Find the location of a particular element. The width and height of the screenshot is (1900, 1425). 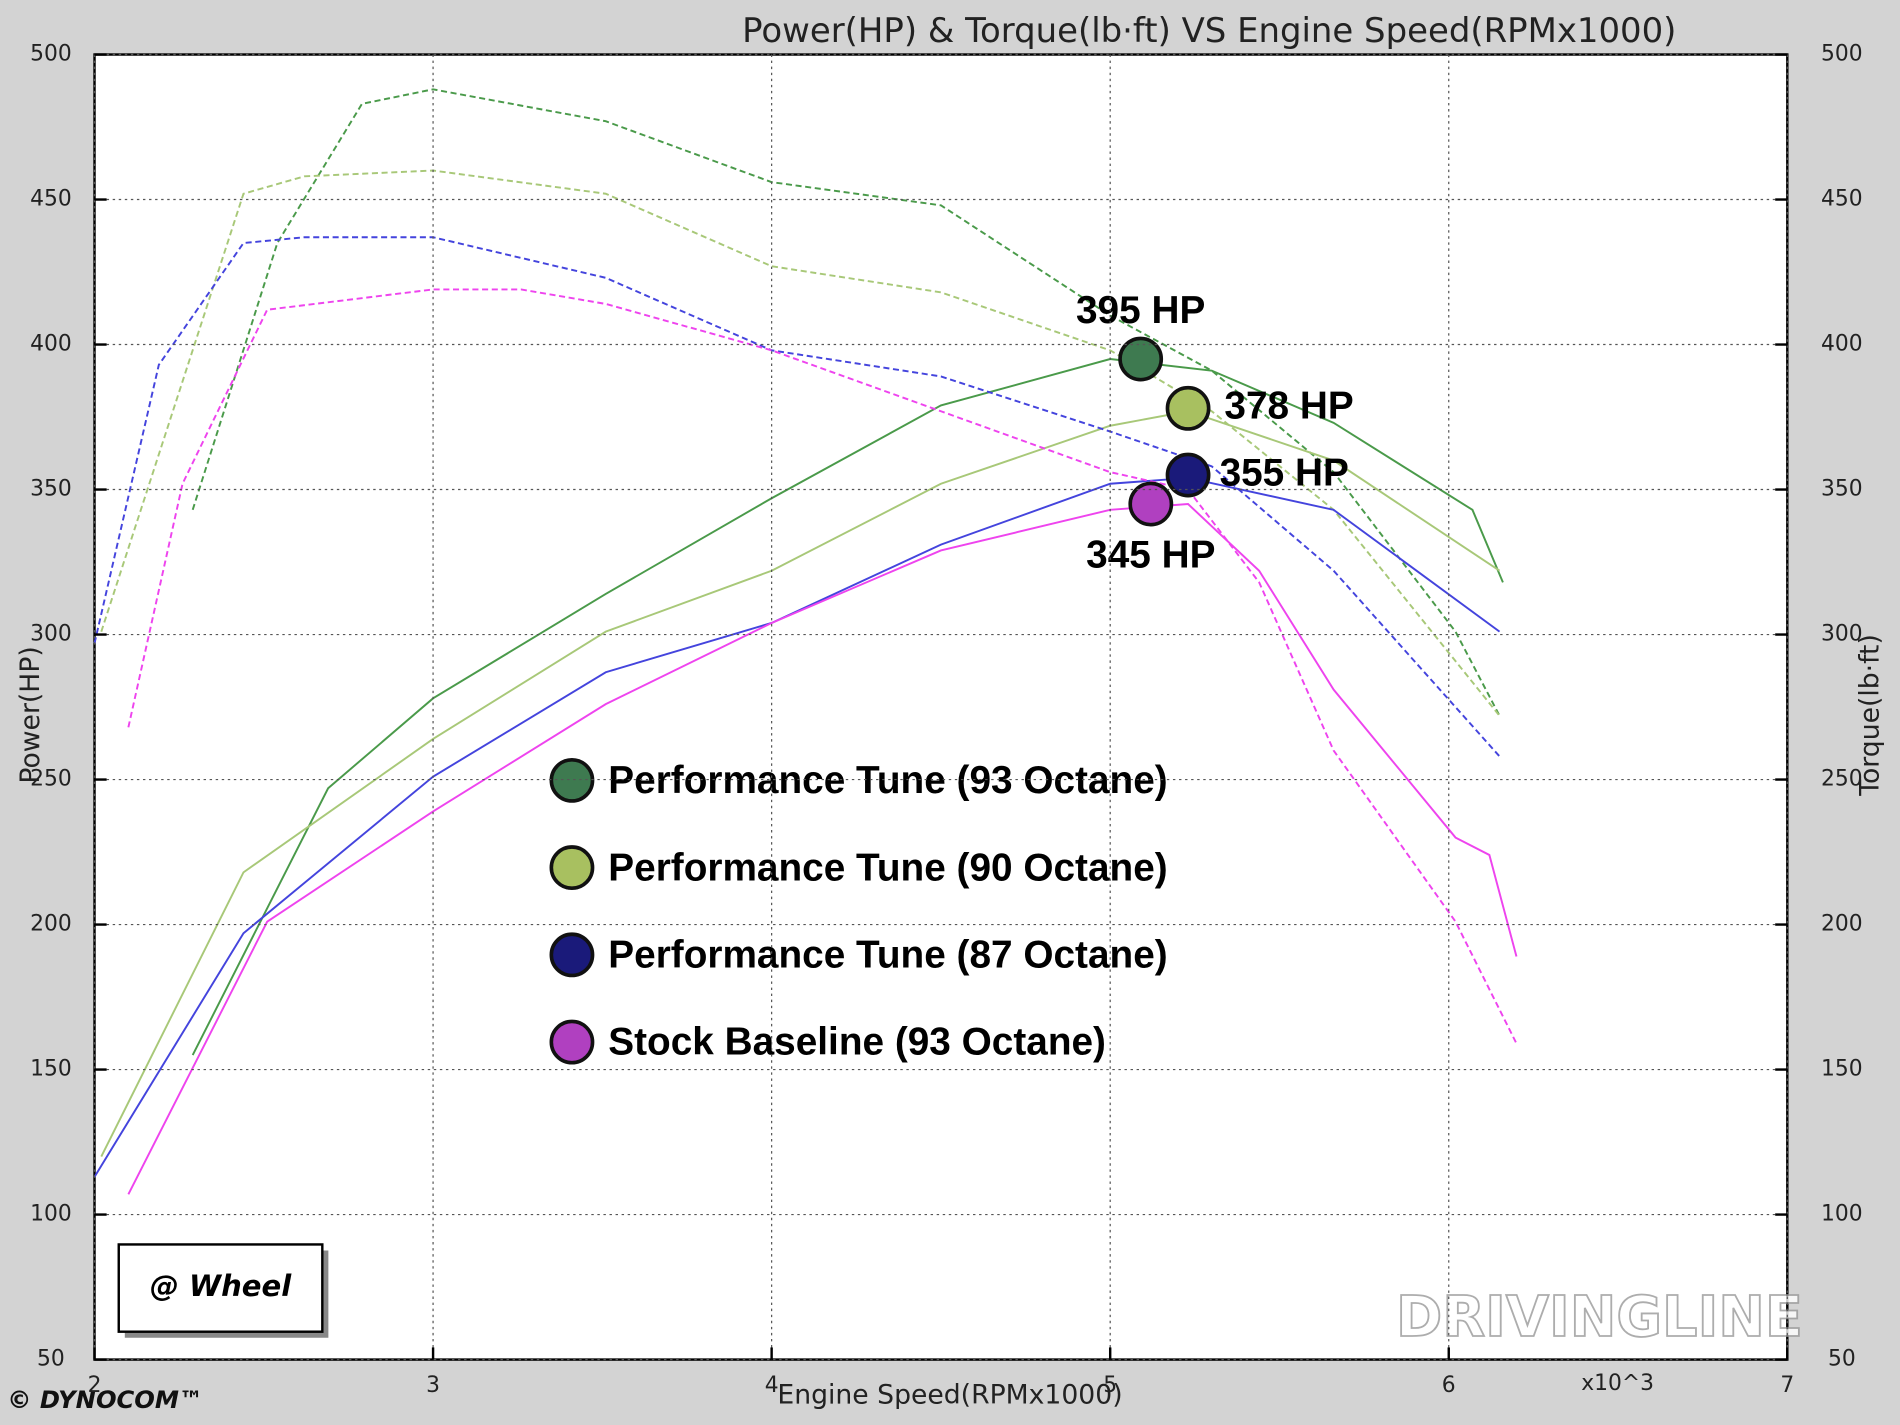

watermark: DRIVINGLINE is located at coordinates (1599, 1317).